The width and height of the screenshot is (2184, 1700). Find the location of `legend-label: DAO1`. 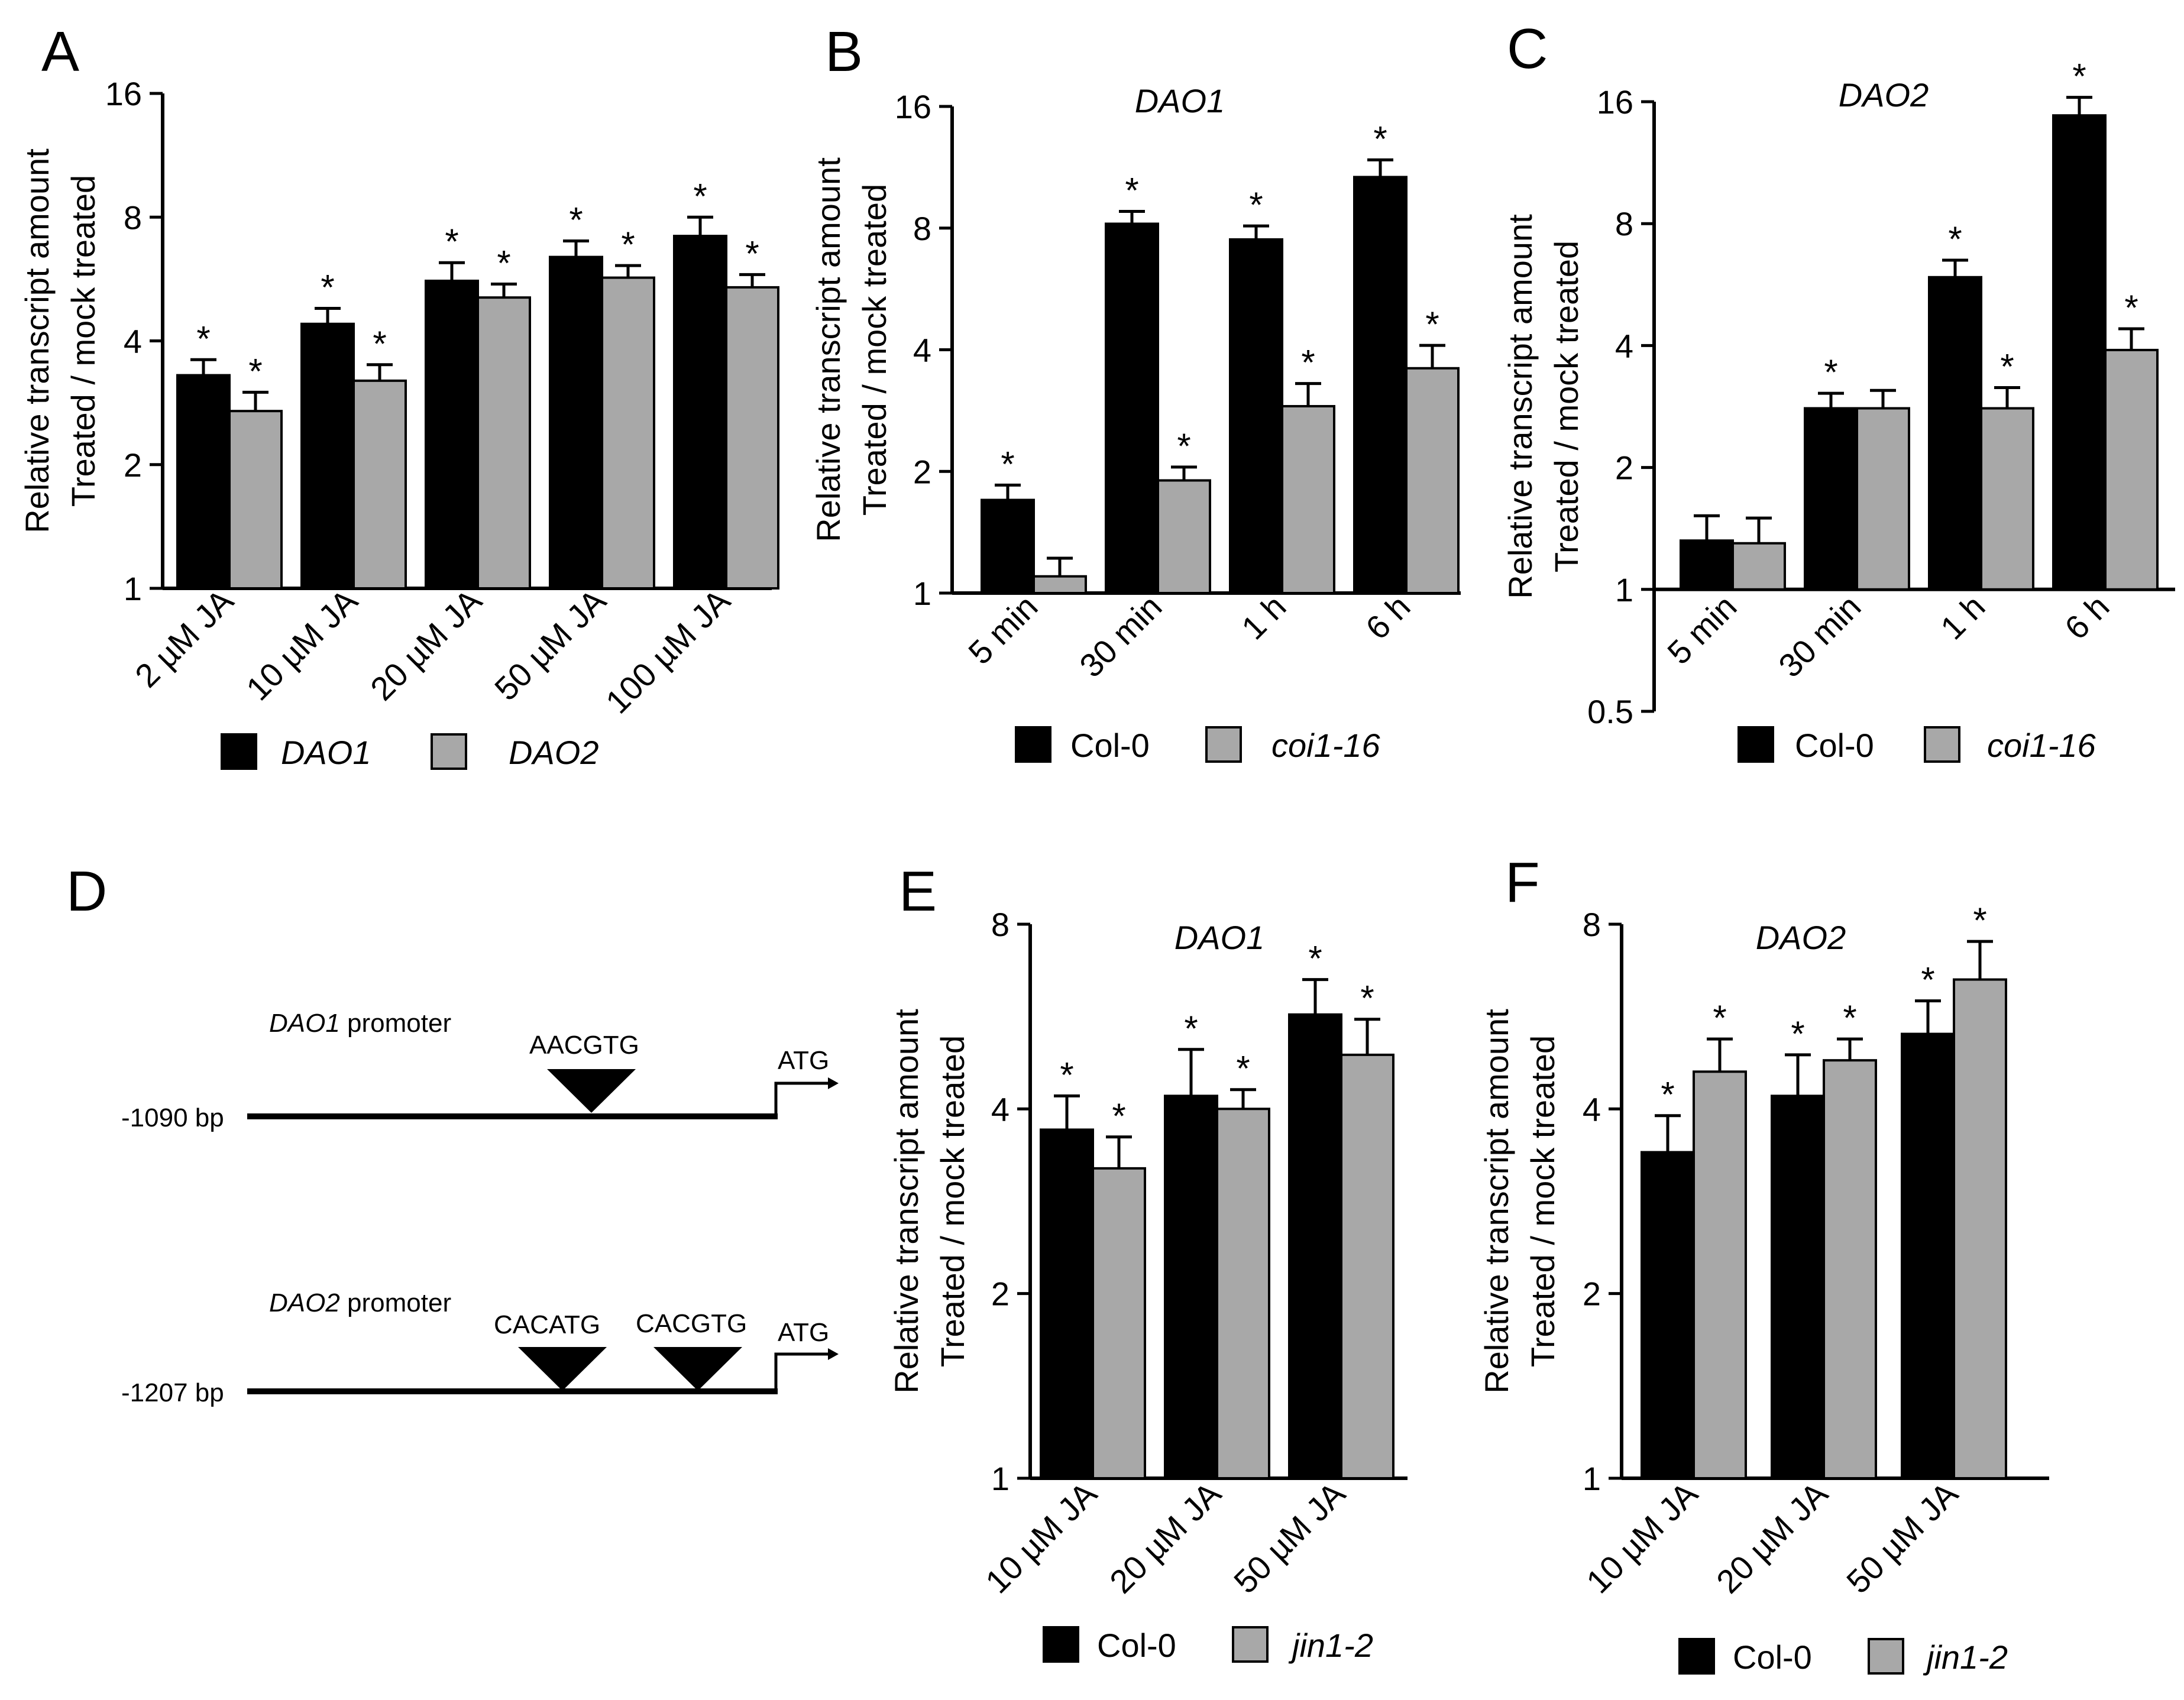

legend-label: DAO1 is located at coordinates (326, 752).